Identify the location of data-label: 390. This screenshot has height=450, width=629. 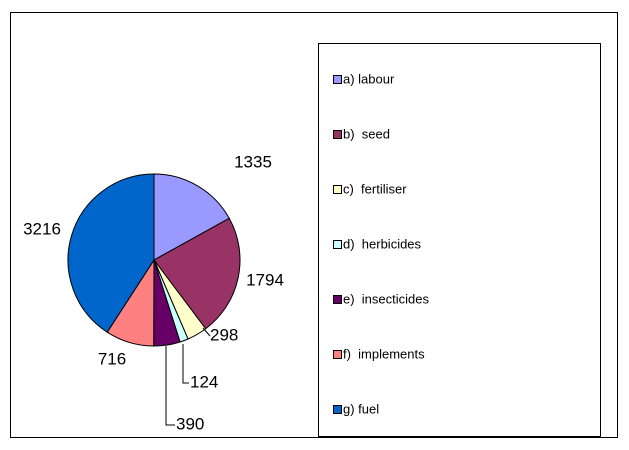
(190, 423).